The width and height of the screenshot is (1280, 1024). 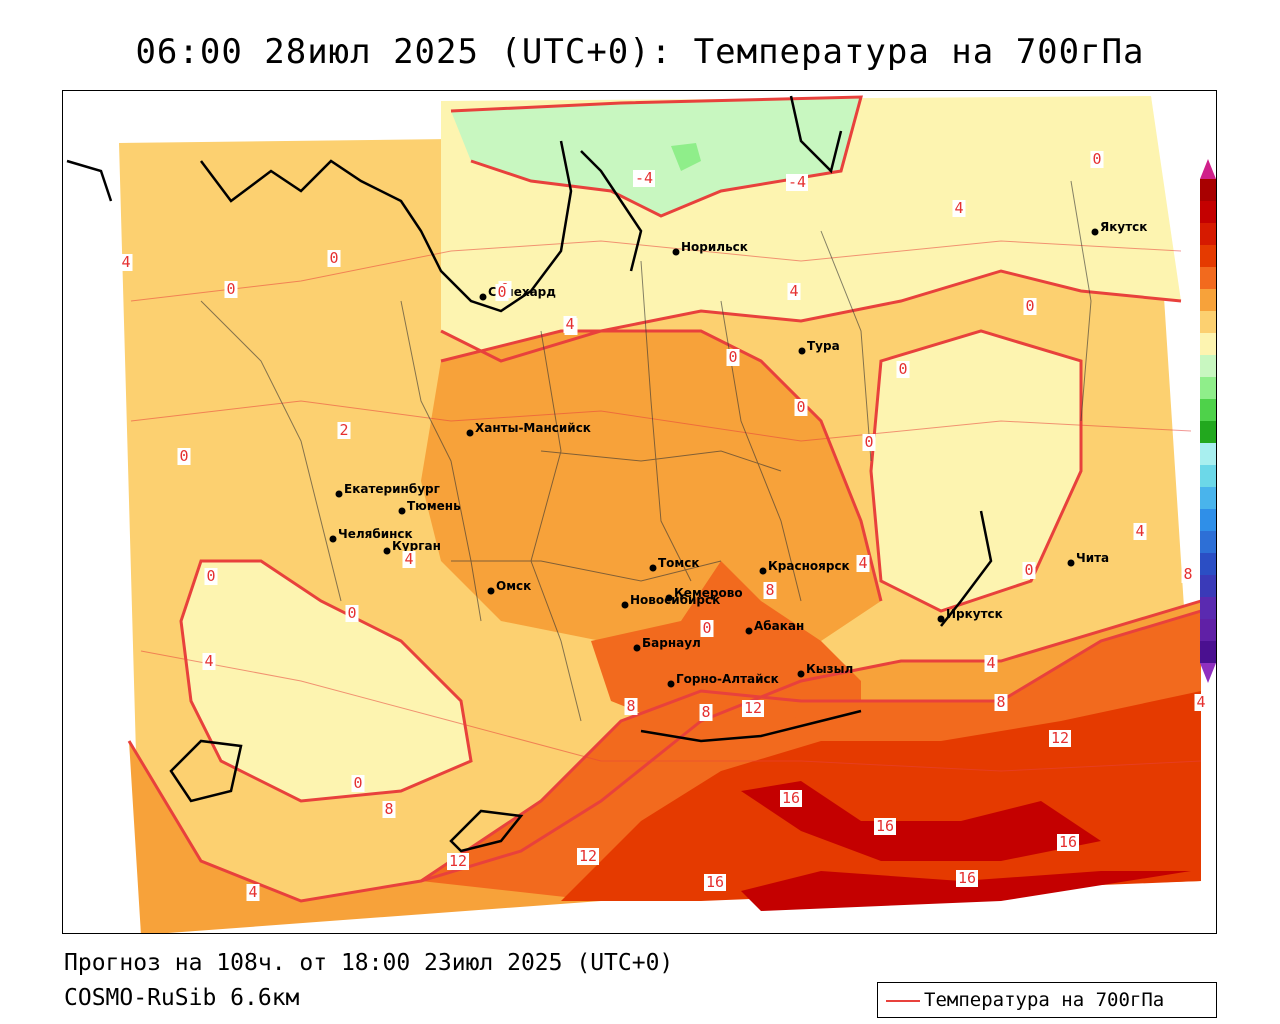 What do you see at coordinates (513, 586) in the screenshot?
I see `city-label: Омск` at bounding box center [513, 586].